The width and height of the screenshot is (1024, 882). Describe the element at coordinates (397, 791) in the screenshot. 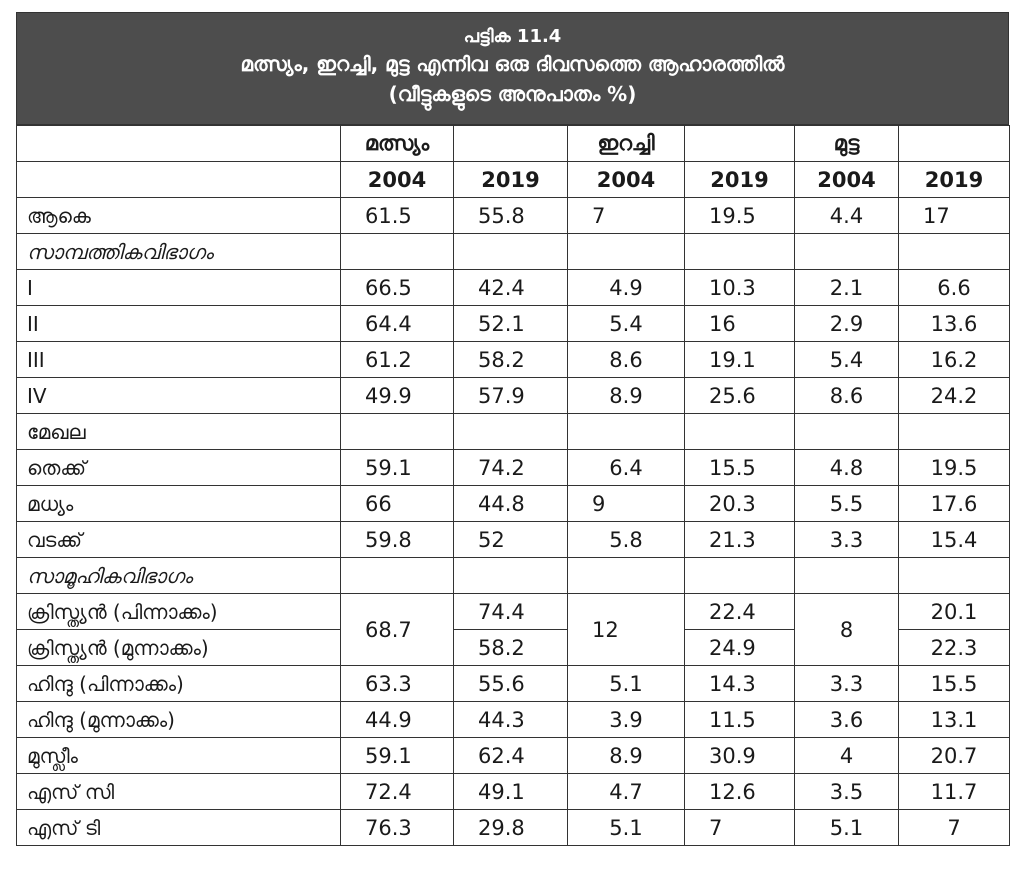

I see `cell-value: 72.4` at that location.